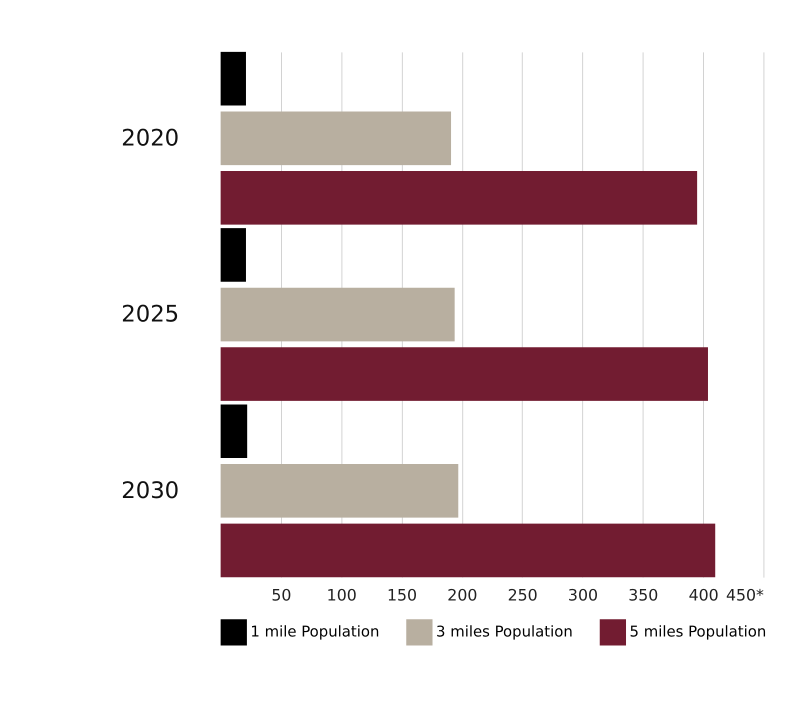 The width and height of the screenshot is (802, 713). What do you see at coordinates (583, 594) in the screenshot?
I see `x-tick-label: 300` at bounding box center [583, 594].